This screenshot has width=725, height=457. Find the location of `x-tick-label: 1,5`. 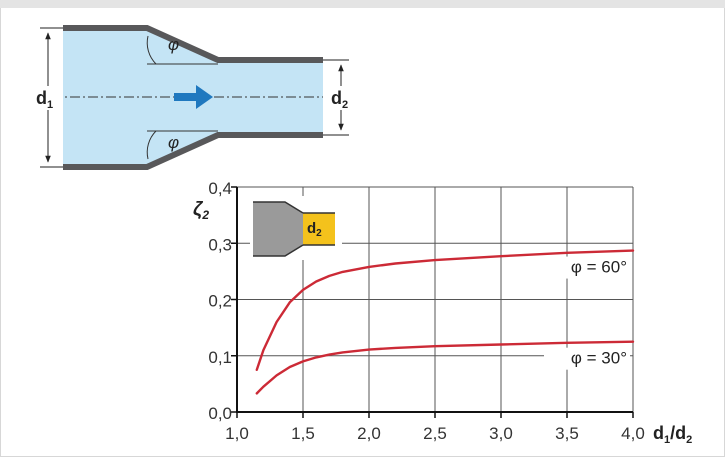

x-tick-label: 1,5 is located at coordinates (303, 433).